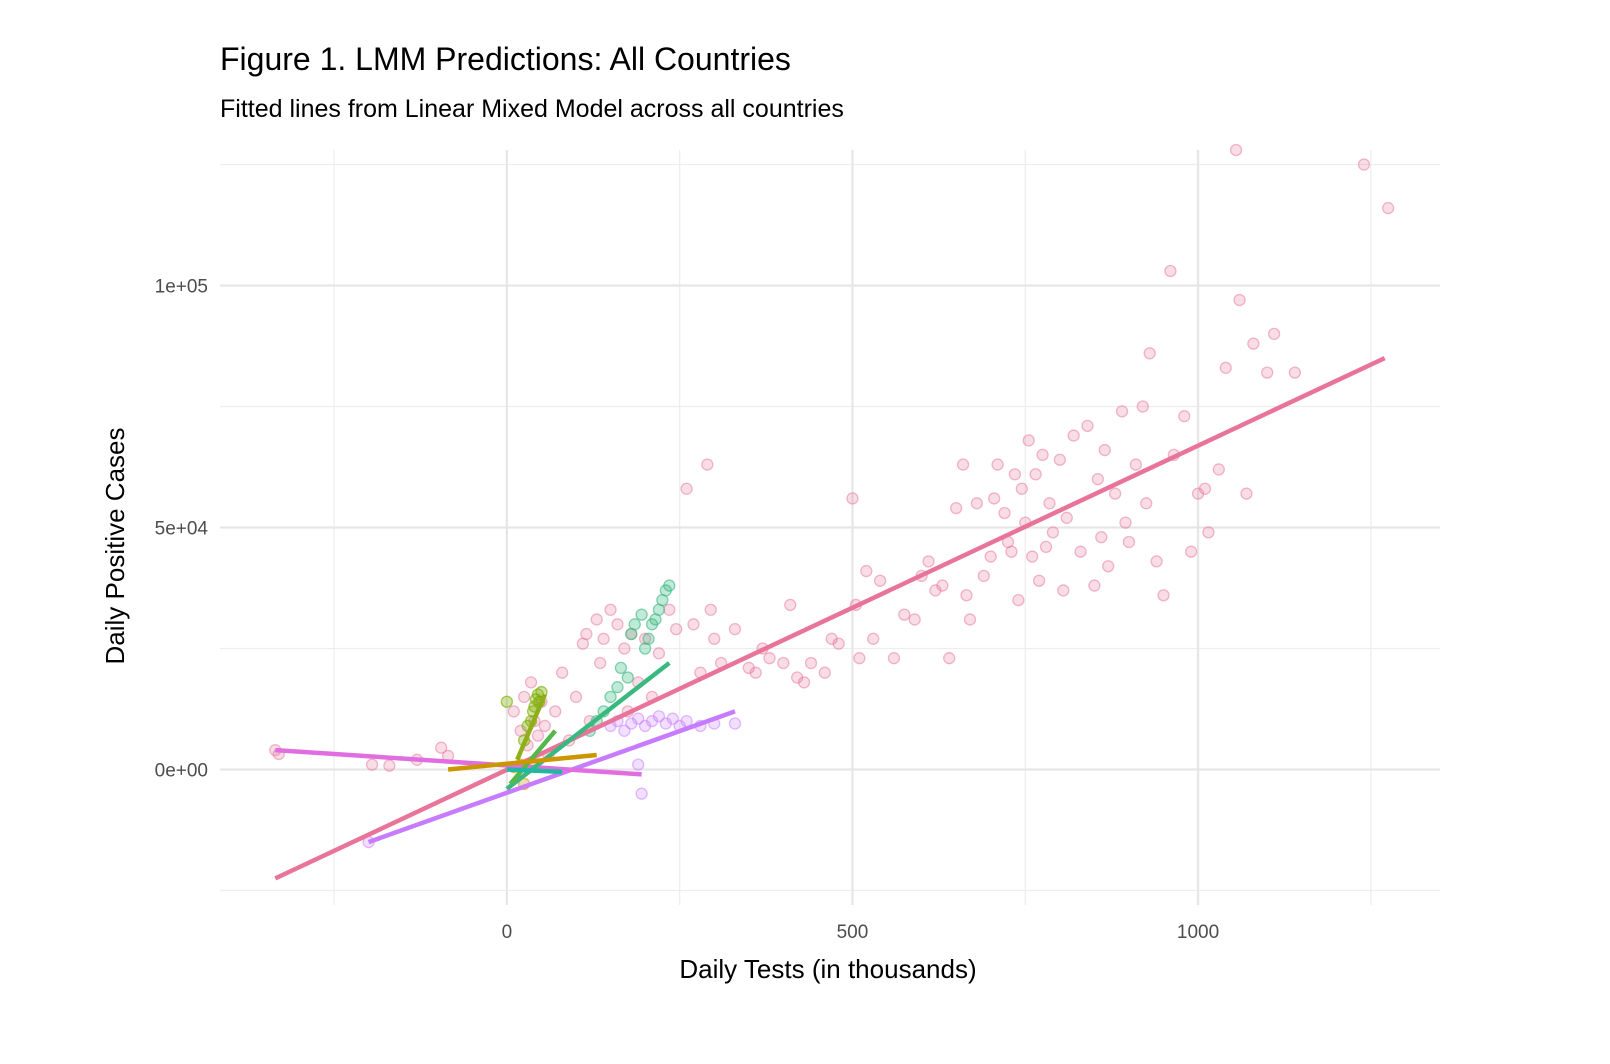 The height and width of the screenshot is (1064, 1610). What do you see at coordinates (507, 932) in the screenshot?
I see `x-tick-label: 0` at bounding box center [507, 932].